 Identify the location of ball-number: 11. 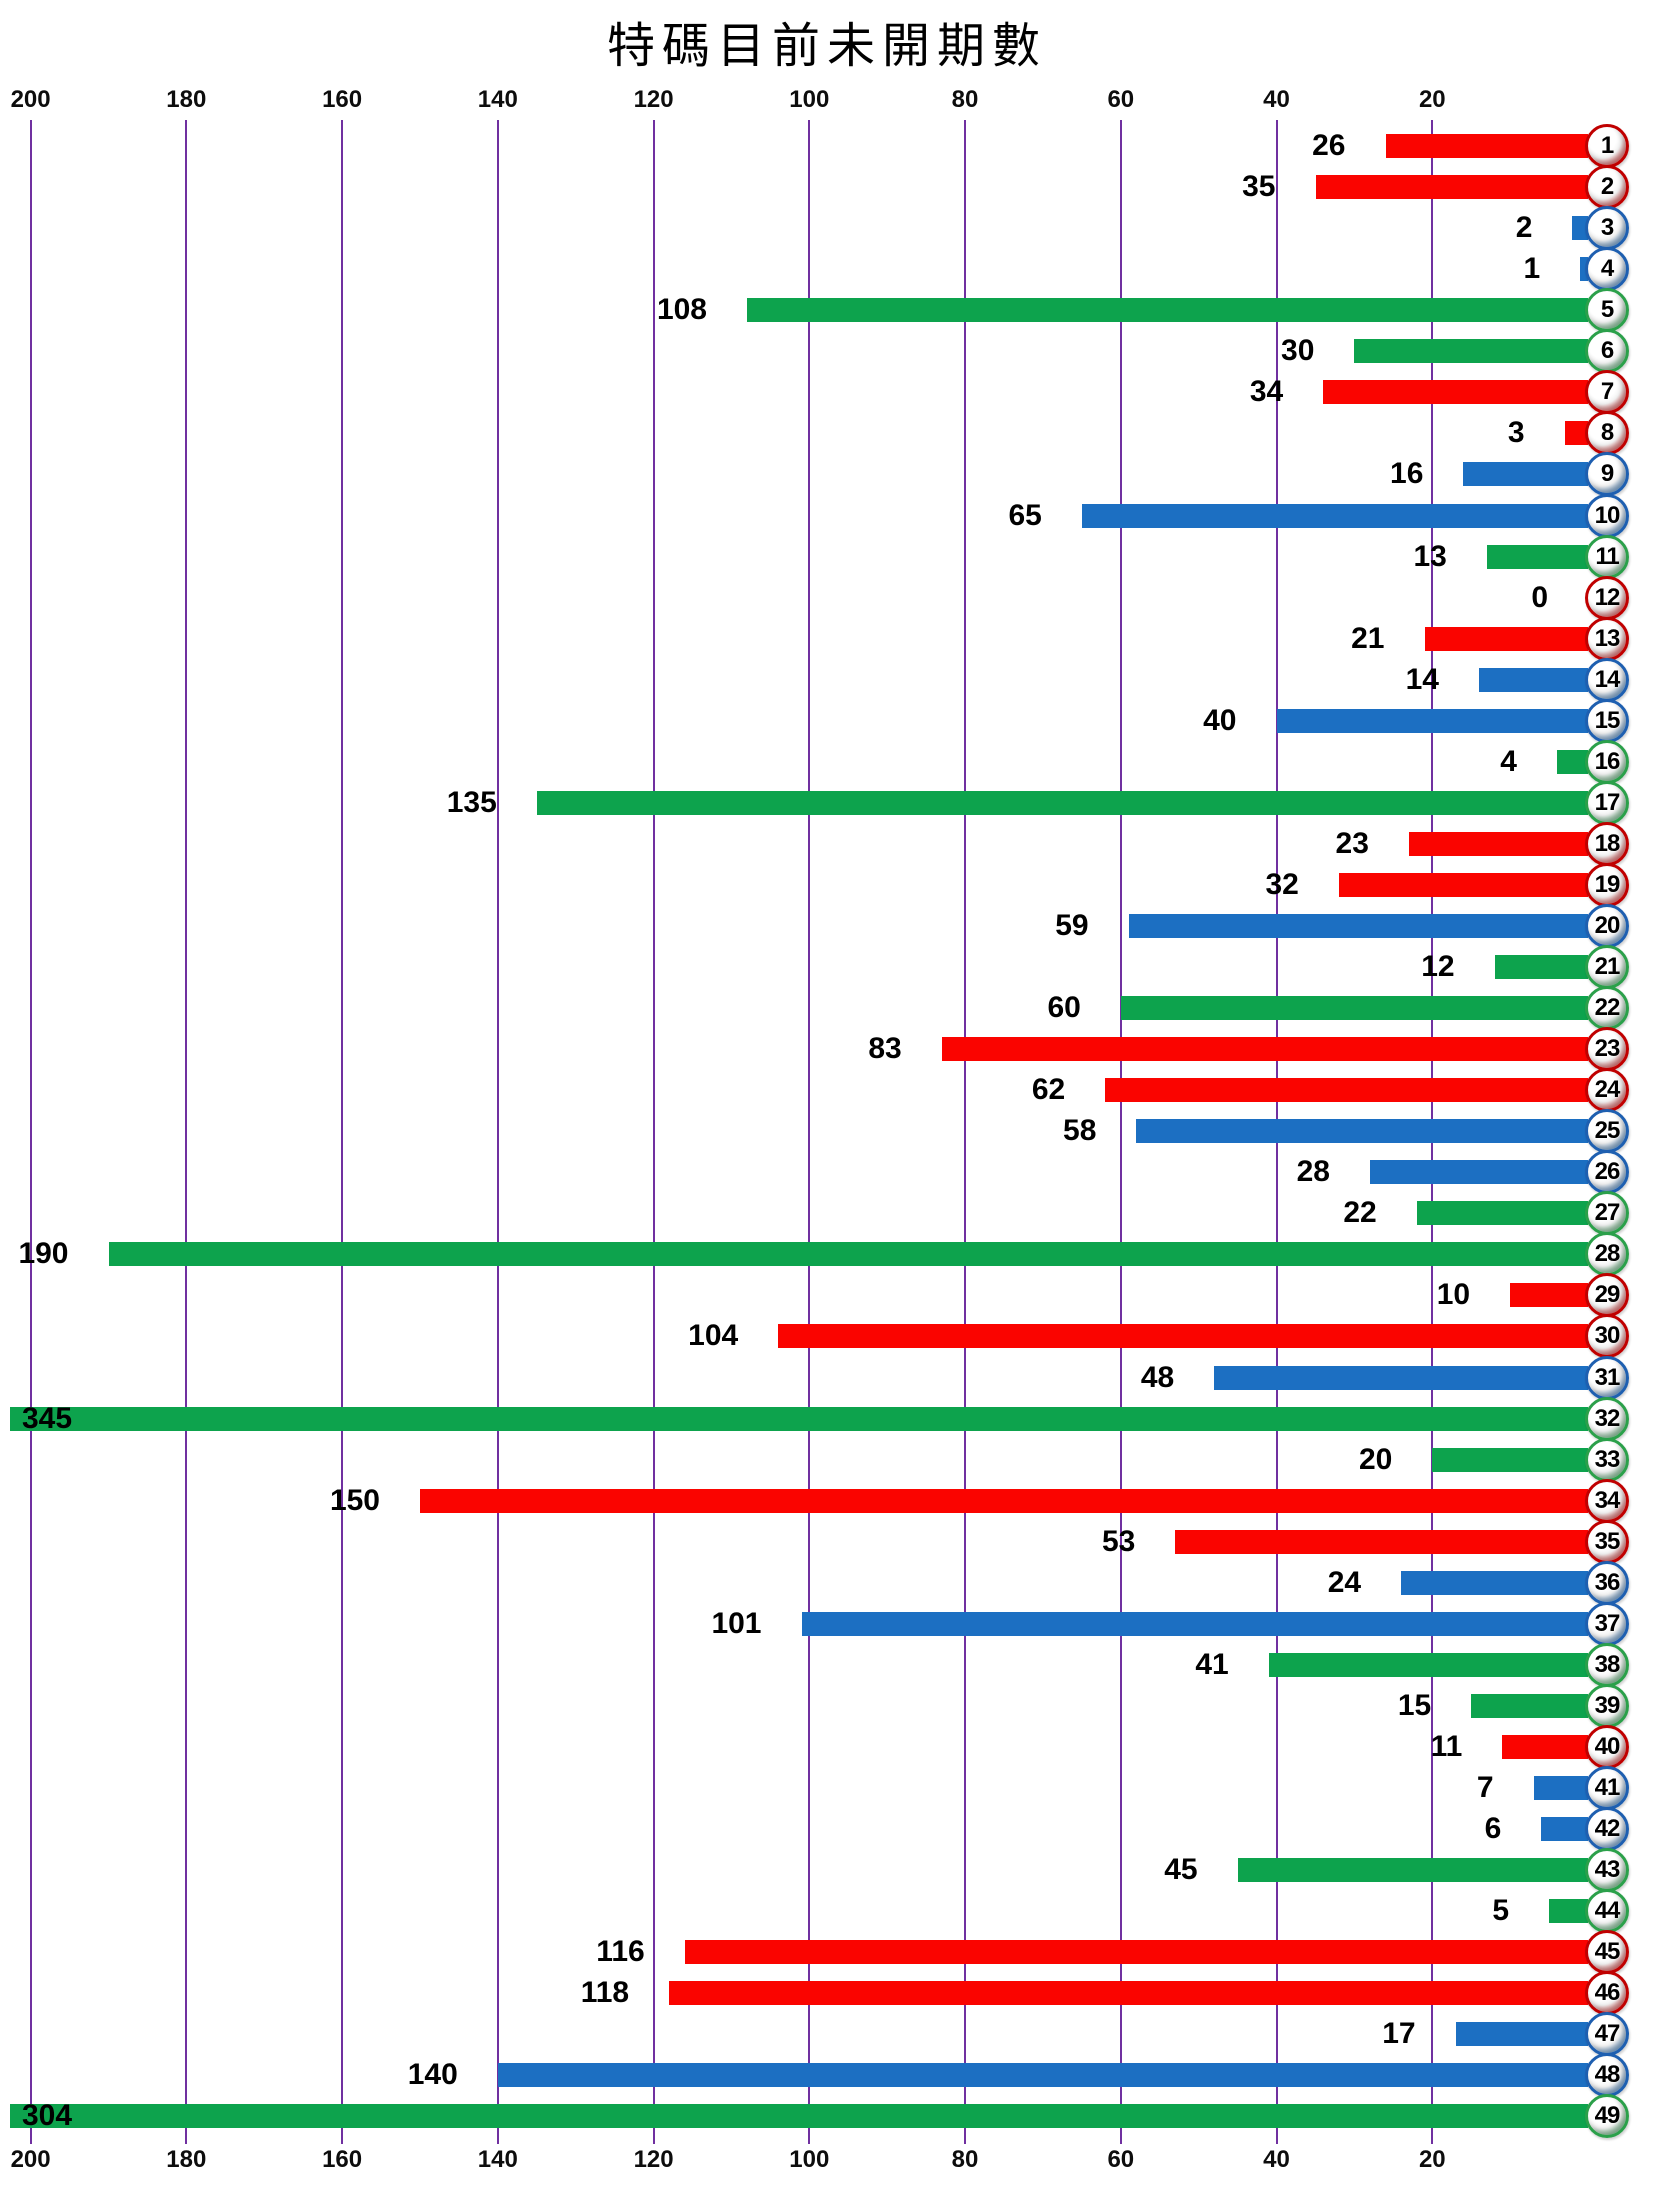
(1607, 556).